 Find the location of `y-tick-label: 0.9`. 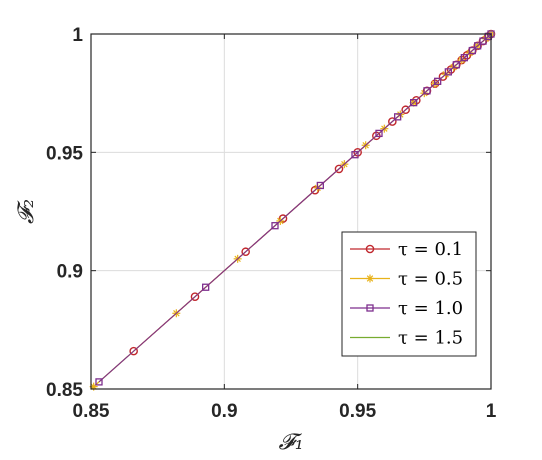

y-tick-label: 0.9 is located at coordinates (70, 272).